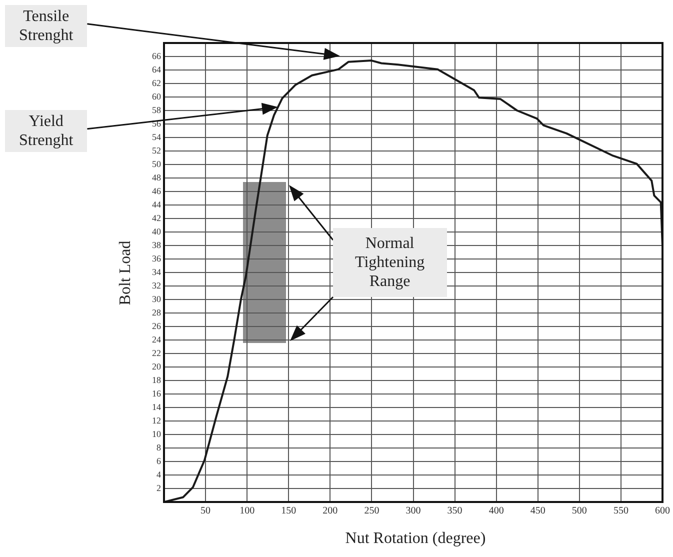  What do you see at coordinates (247, 511) in the screenshot?
I see `x-tick-label: 100` at bounding box center [247, 511].